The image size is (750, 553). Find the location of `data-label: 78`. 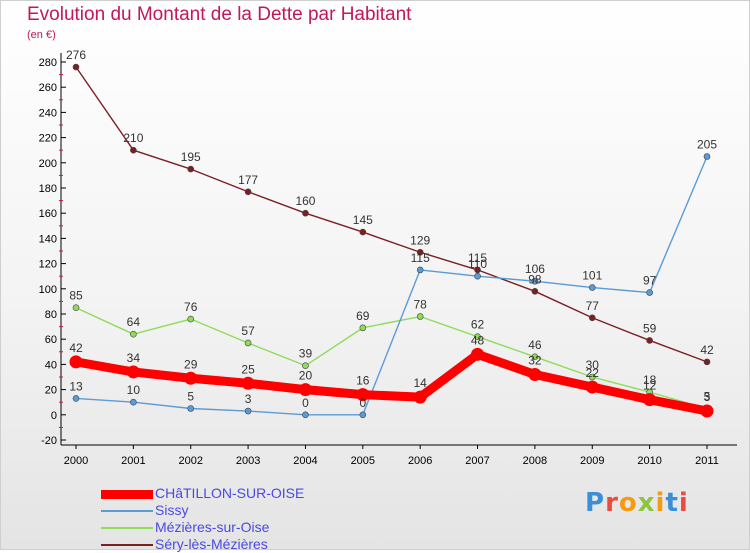

data-label: 78 is located at coordinates (421, 305).